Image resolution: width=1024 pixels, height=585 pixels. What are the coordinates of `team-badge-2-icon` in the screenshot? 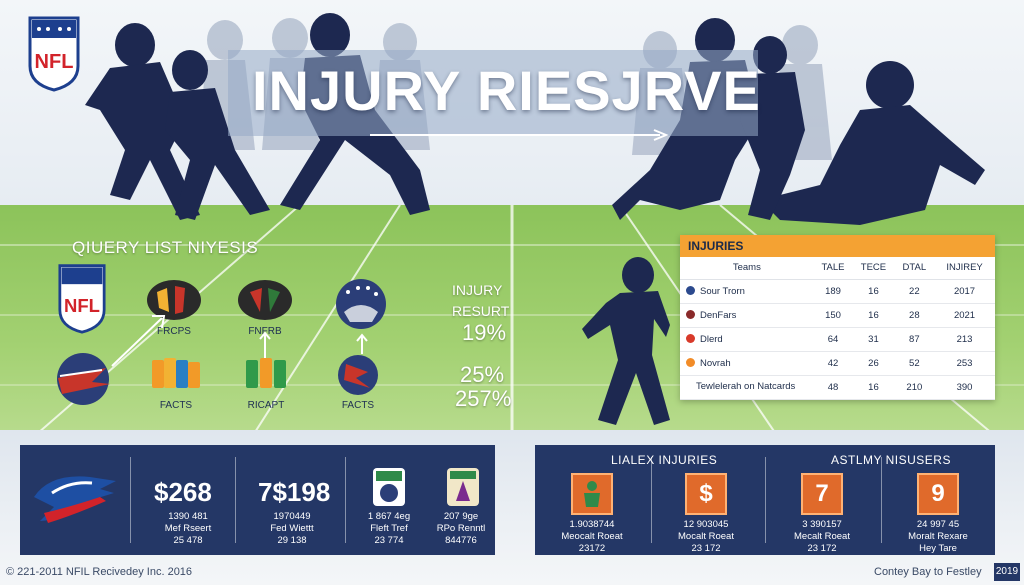 It's located at (463, 487).